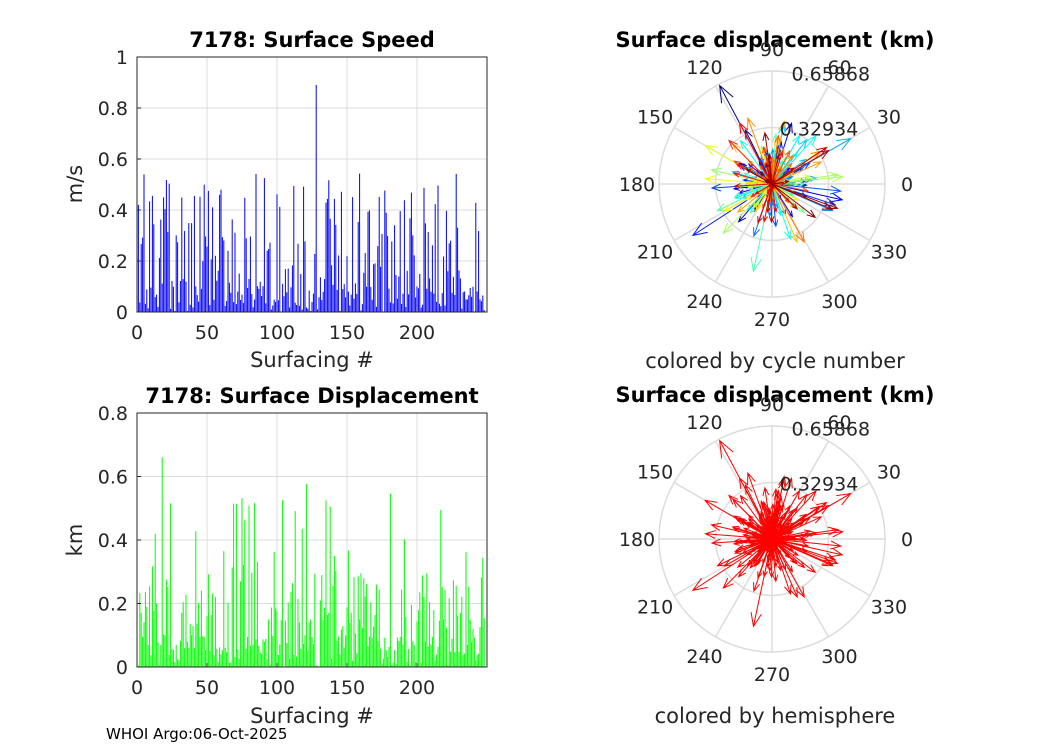 Image resolution: width=1050 pixels, height=750 pixels. I want to click on angle-label: 240, so click(704, 657).